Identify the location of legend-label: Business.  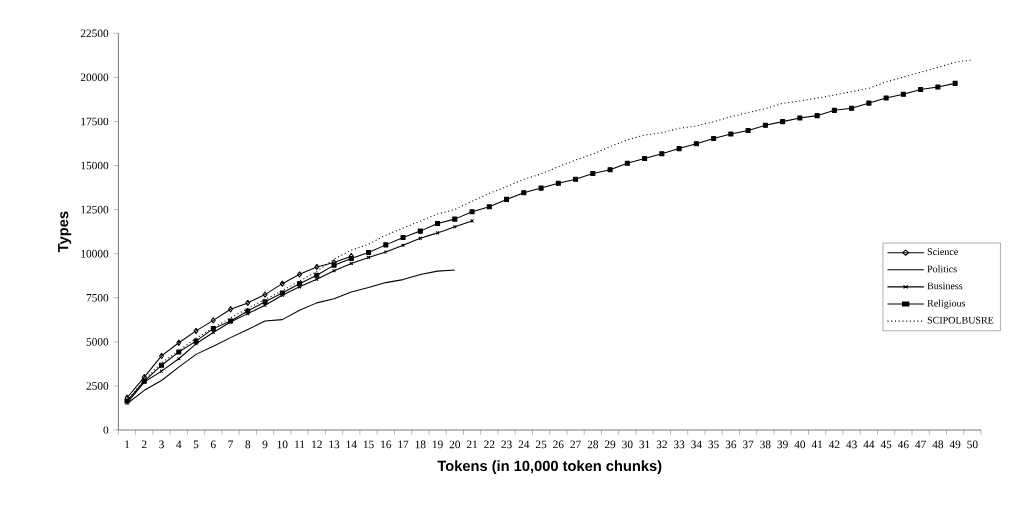
(945, 286).